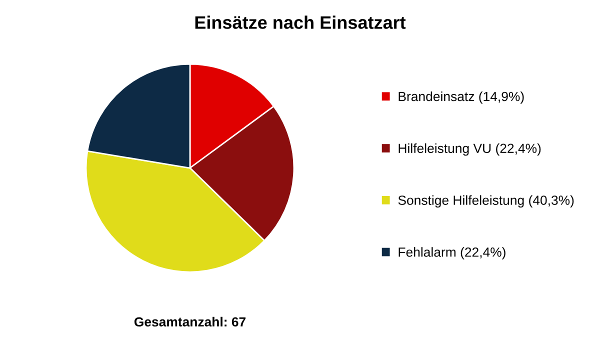  What do you see at coordinates (469, 149) in the screenshot?
I see `legend-label: Hilfeleistung VU (22,4%)` at bounding box center [469, 149].